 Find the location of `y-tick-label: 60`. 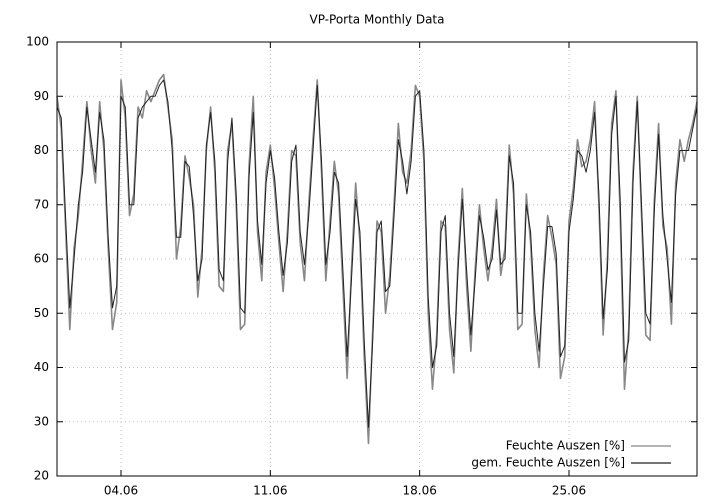

y-tick-label: 60 is located at coordinates (41, 259).